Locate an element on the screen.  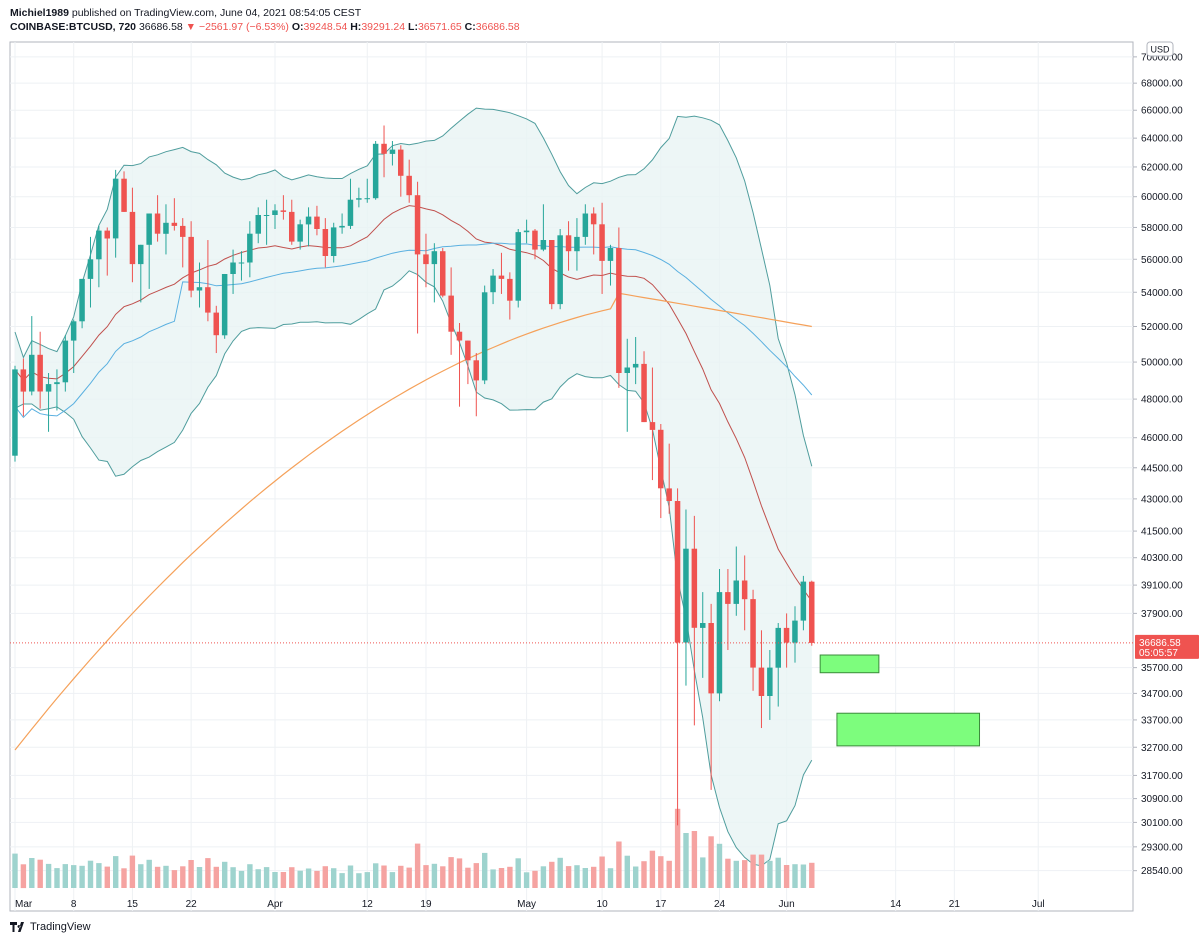
author-name: Michiel1989 is located at coordinates (39, 13).